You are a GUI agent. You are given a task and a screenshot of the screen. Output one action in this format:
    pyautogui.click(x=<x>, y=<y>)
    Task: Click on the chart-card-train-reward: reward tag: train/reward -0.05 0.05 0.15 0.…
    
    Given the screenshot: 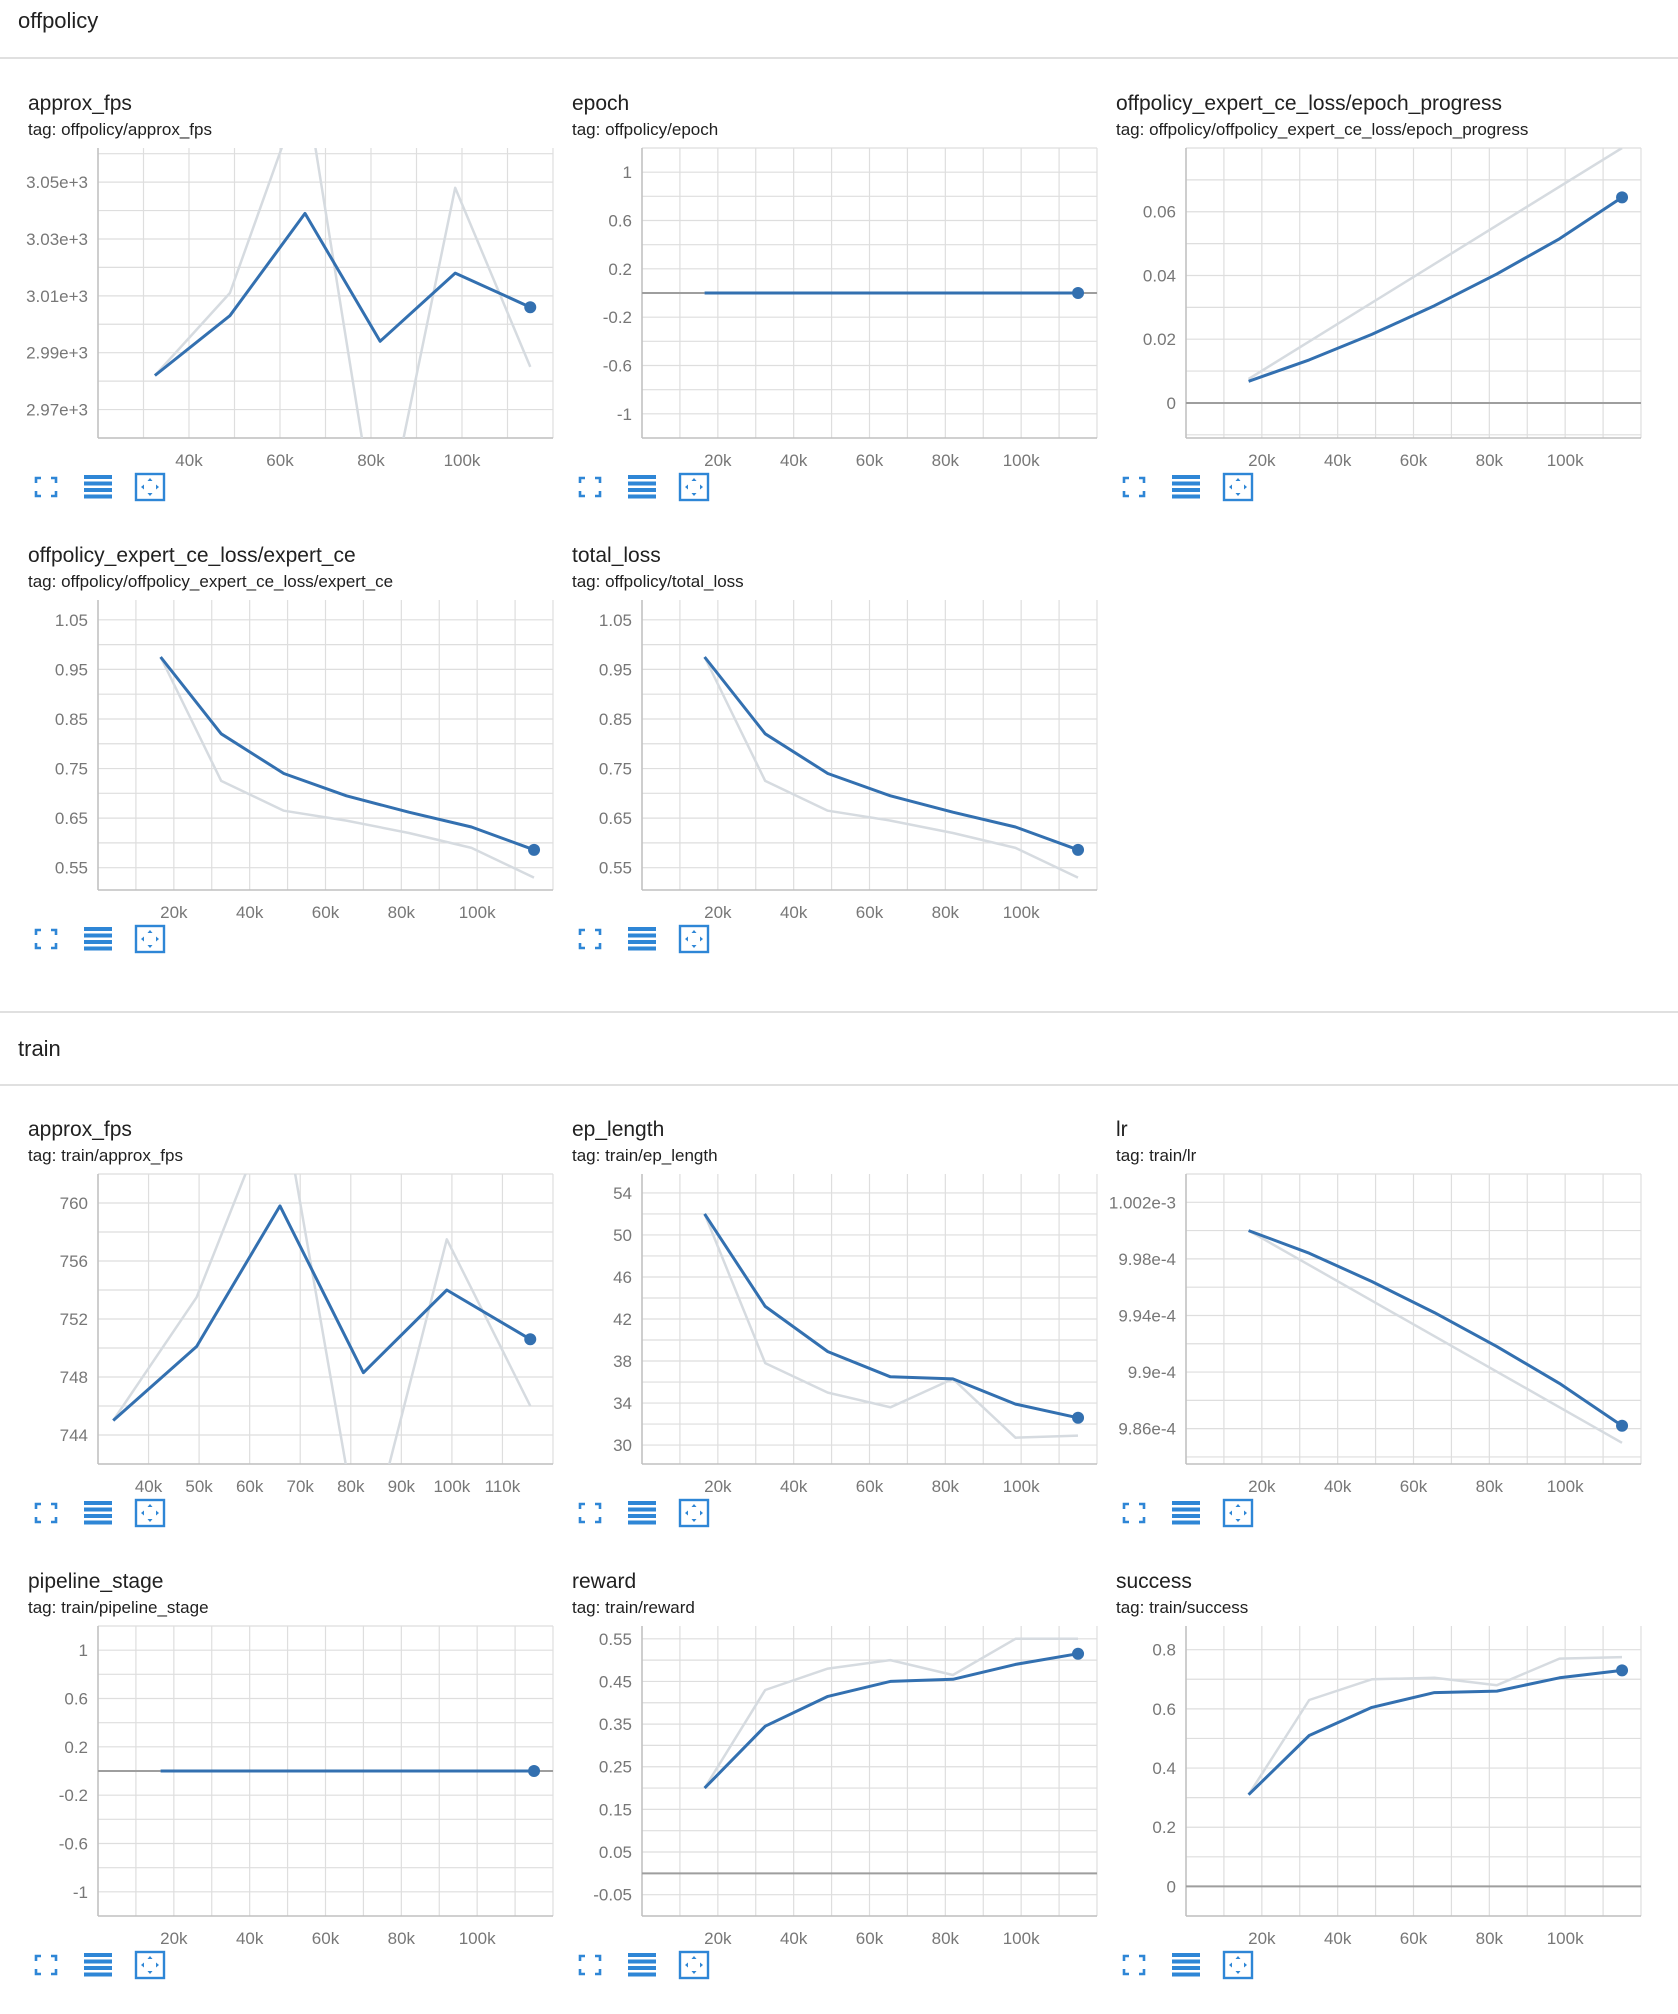 What is the action you would take?
    pyautogui.click(x=832, y=1790)
    